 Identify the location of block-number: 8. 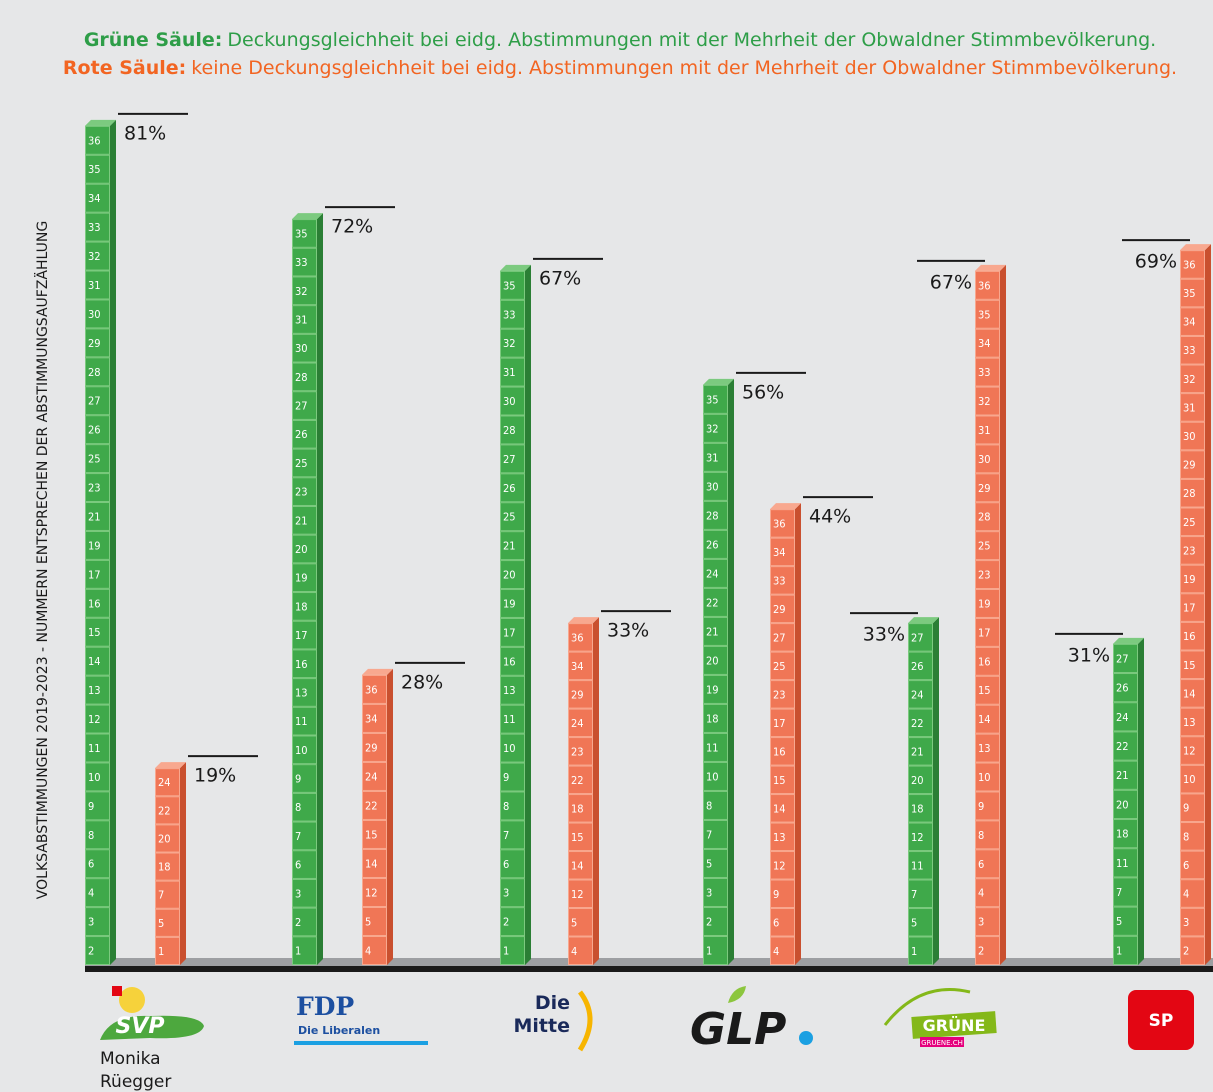
(506, 806).